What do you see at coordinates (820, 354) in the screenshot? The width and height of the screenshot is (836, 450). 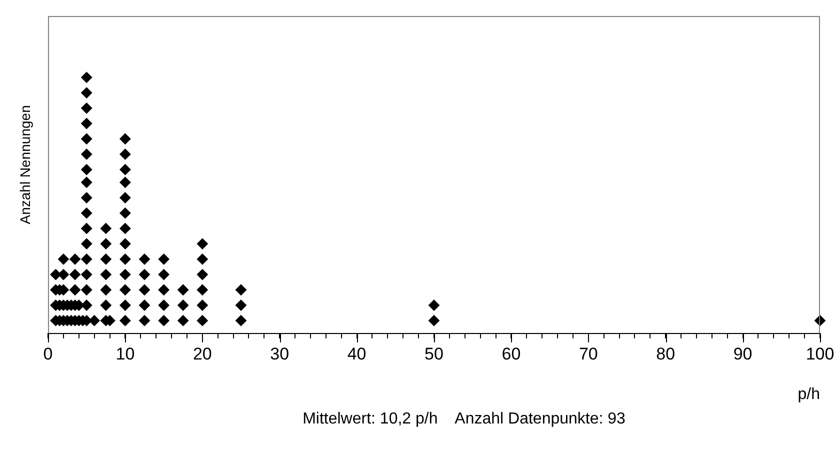 I see `x-tick-label: 100` at bounding box center [820, 354].